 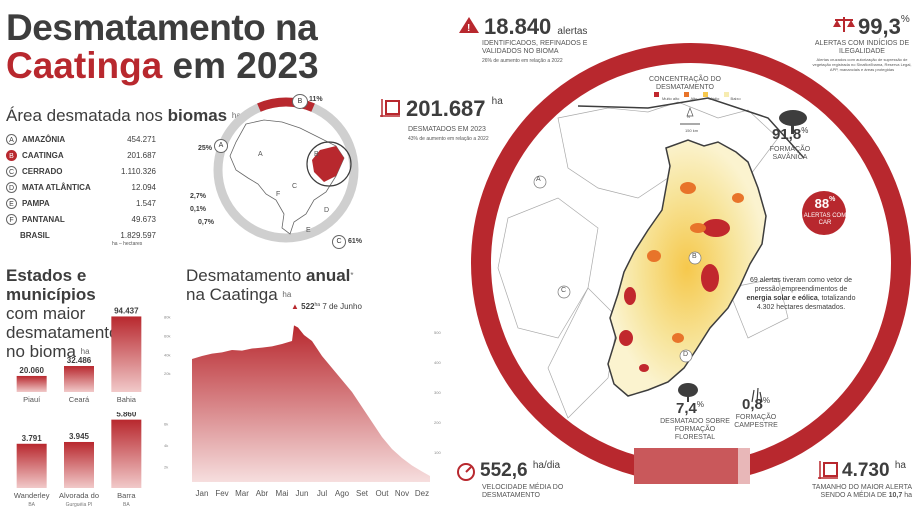 What do you see at coordinates (844, 25) in the screenshot?
I see `scales-icon` at bounding box center [844, 25].